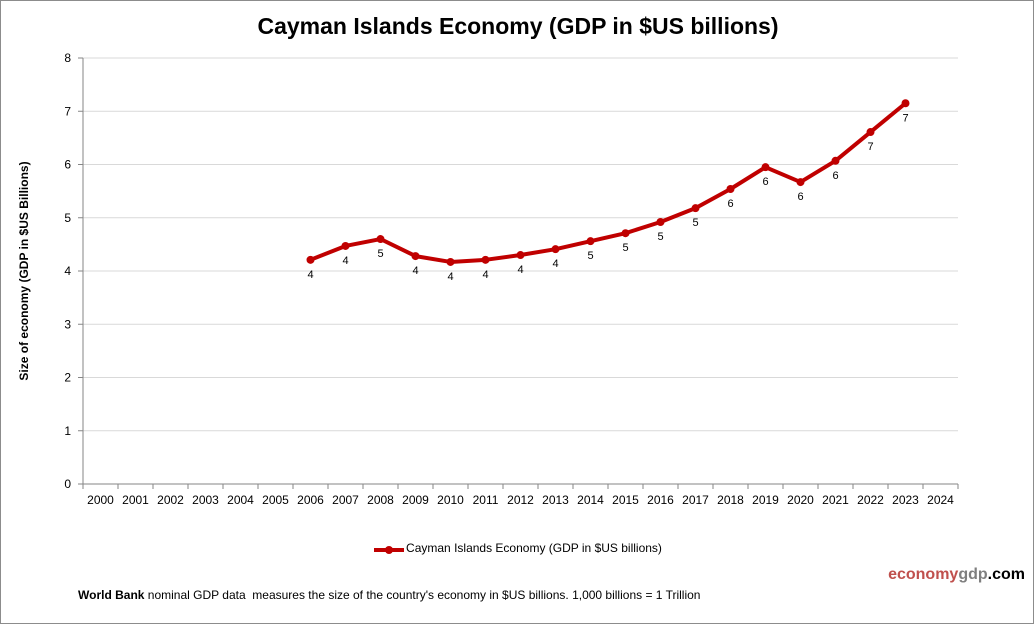 The image size is (1034, 625). I want to click on y-tick-label: 4, so click(67, 271).